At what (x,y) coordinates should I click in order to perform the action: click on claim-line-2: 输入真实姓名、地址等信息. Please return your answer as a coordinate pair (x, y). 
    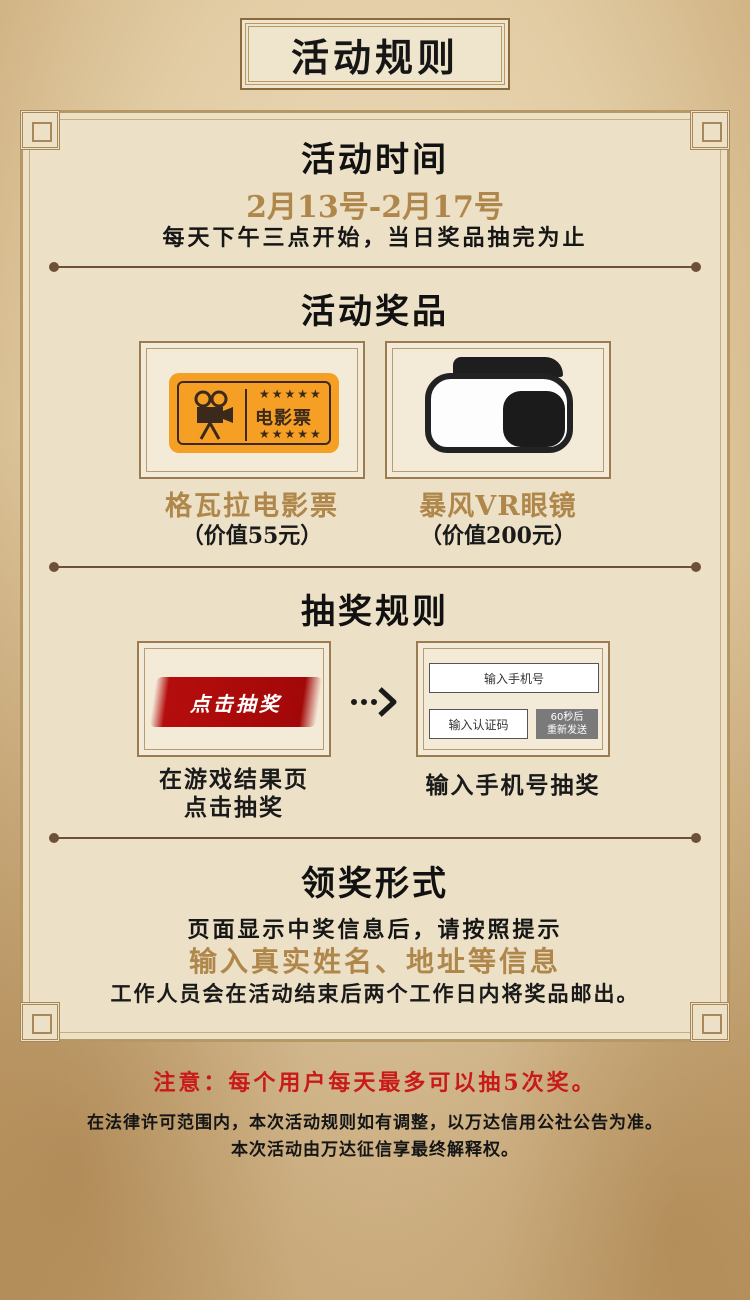
    Looking at the image, I should click on (374, 961).